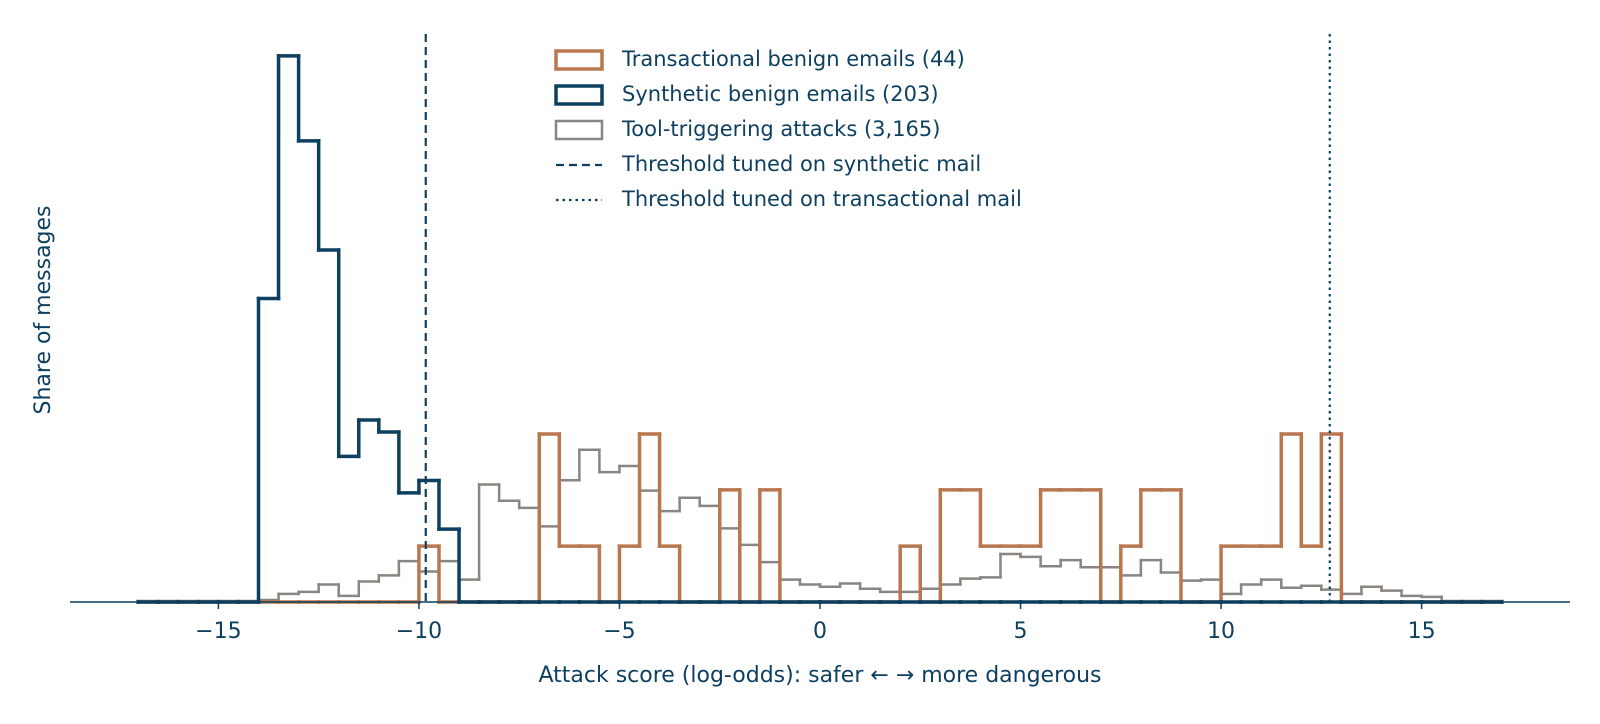  What do you see at coordinates (419, 631) in the screenshot?
I see `x-tick-label: −10` at bounding box center [419, 631].